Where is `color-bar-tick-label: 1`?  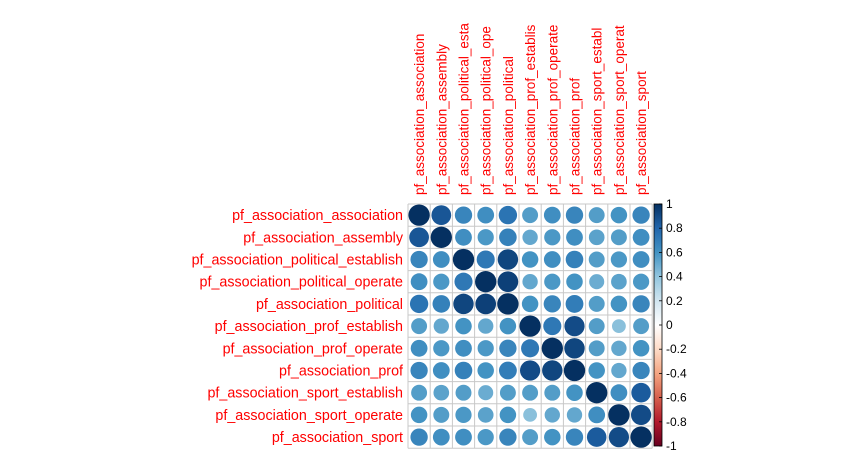
color-bar-tick-label: 1 is located at coordinates (669, 204).